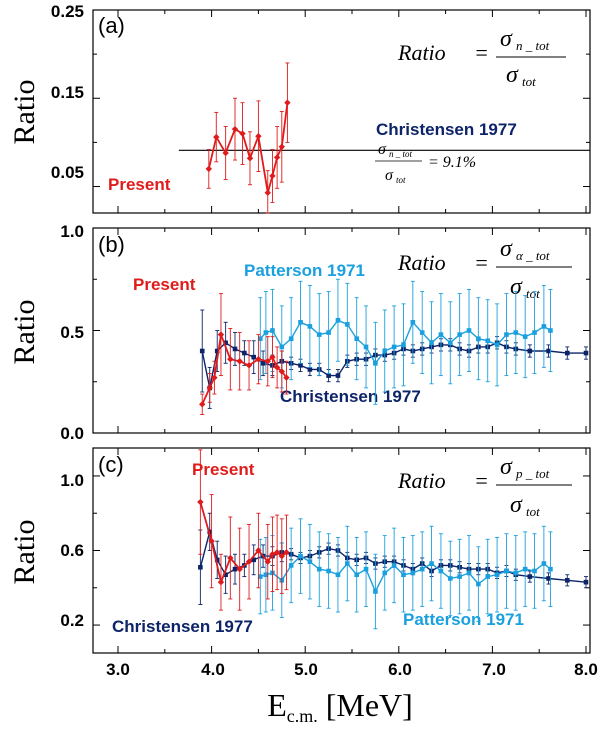 The image size is (600, 730). Describe the element at coordinates (304, 270) in the screenshot. I see `panel-b-patterson-label: Patterson 1971` at that location.